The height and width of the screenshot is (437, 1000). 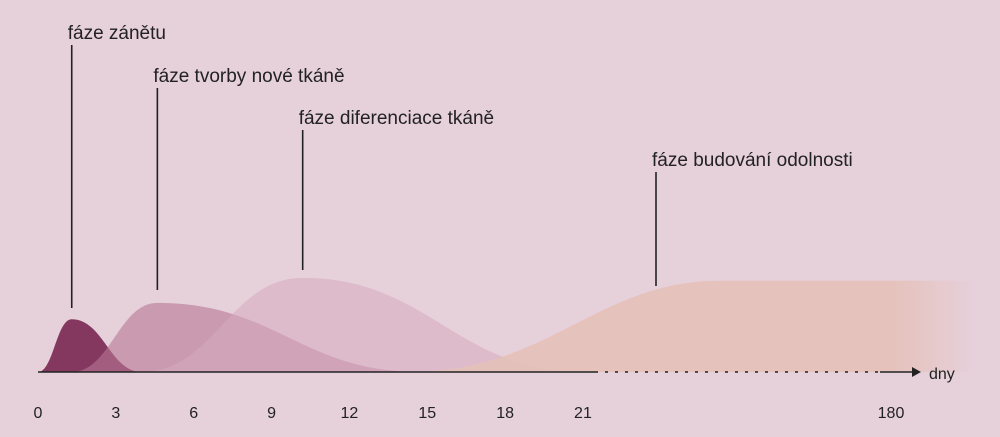 I want to click on x-tick-label: 180, so click(x=891, y=413).